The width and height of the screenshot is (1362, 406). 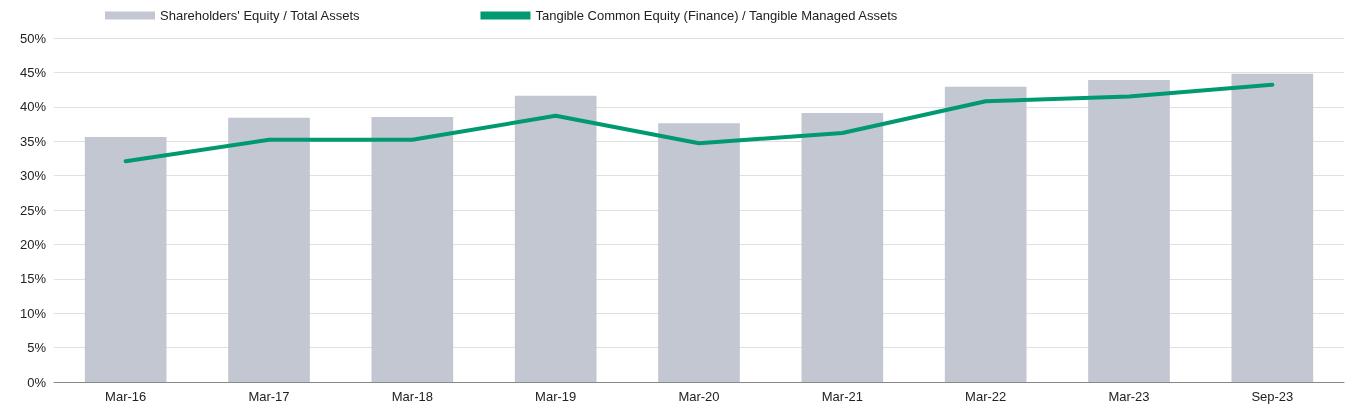 I want to click on y-tick-label: 30%, so click(x=33, y=176).